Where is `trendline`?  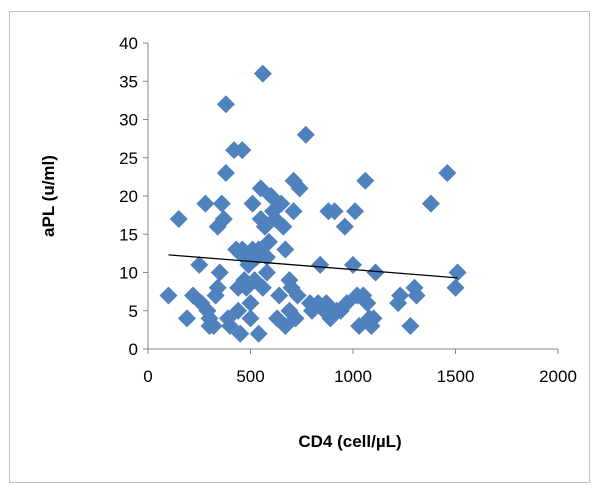 trendline is located at coordinates (313, 266).